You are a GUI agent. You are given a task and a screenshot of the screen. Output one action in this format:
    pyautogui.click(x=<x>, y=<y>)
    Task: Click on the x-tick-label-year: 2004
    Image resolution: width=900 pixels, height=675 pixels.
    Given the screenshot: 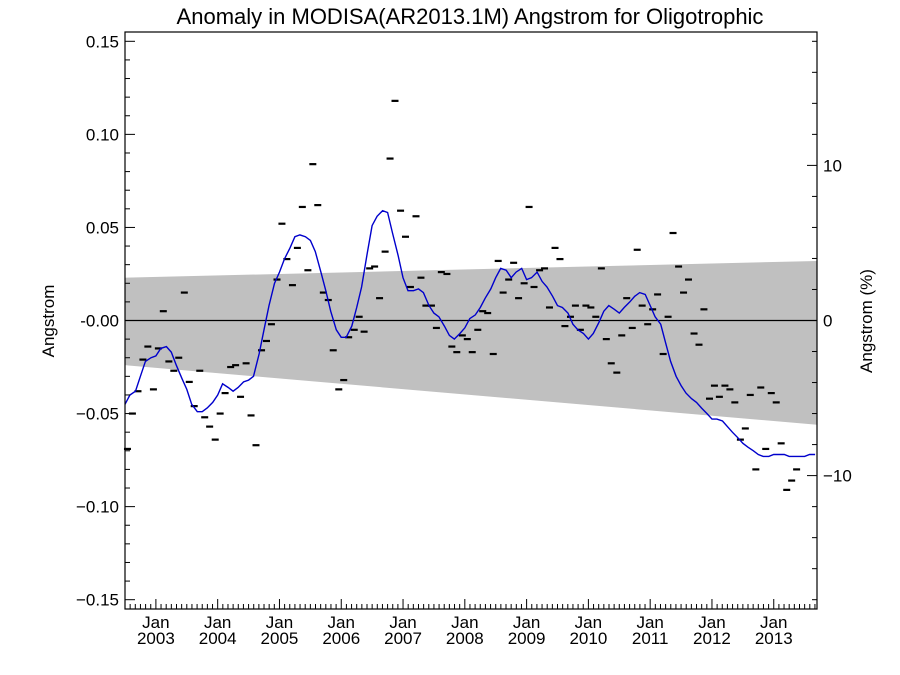 What is the action you would take?
    pyautogui.click(x=218, y=638)
    